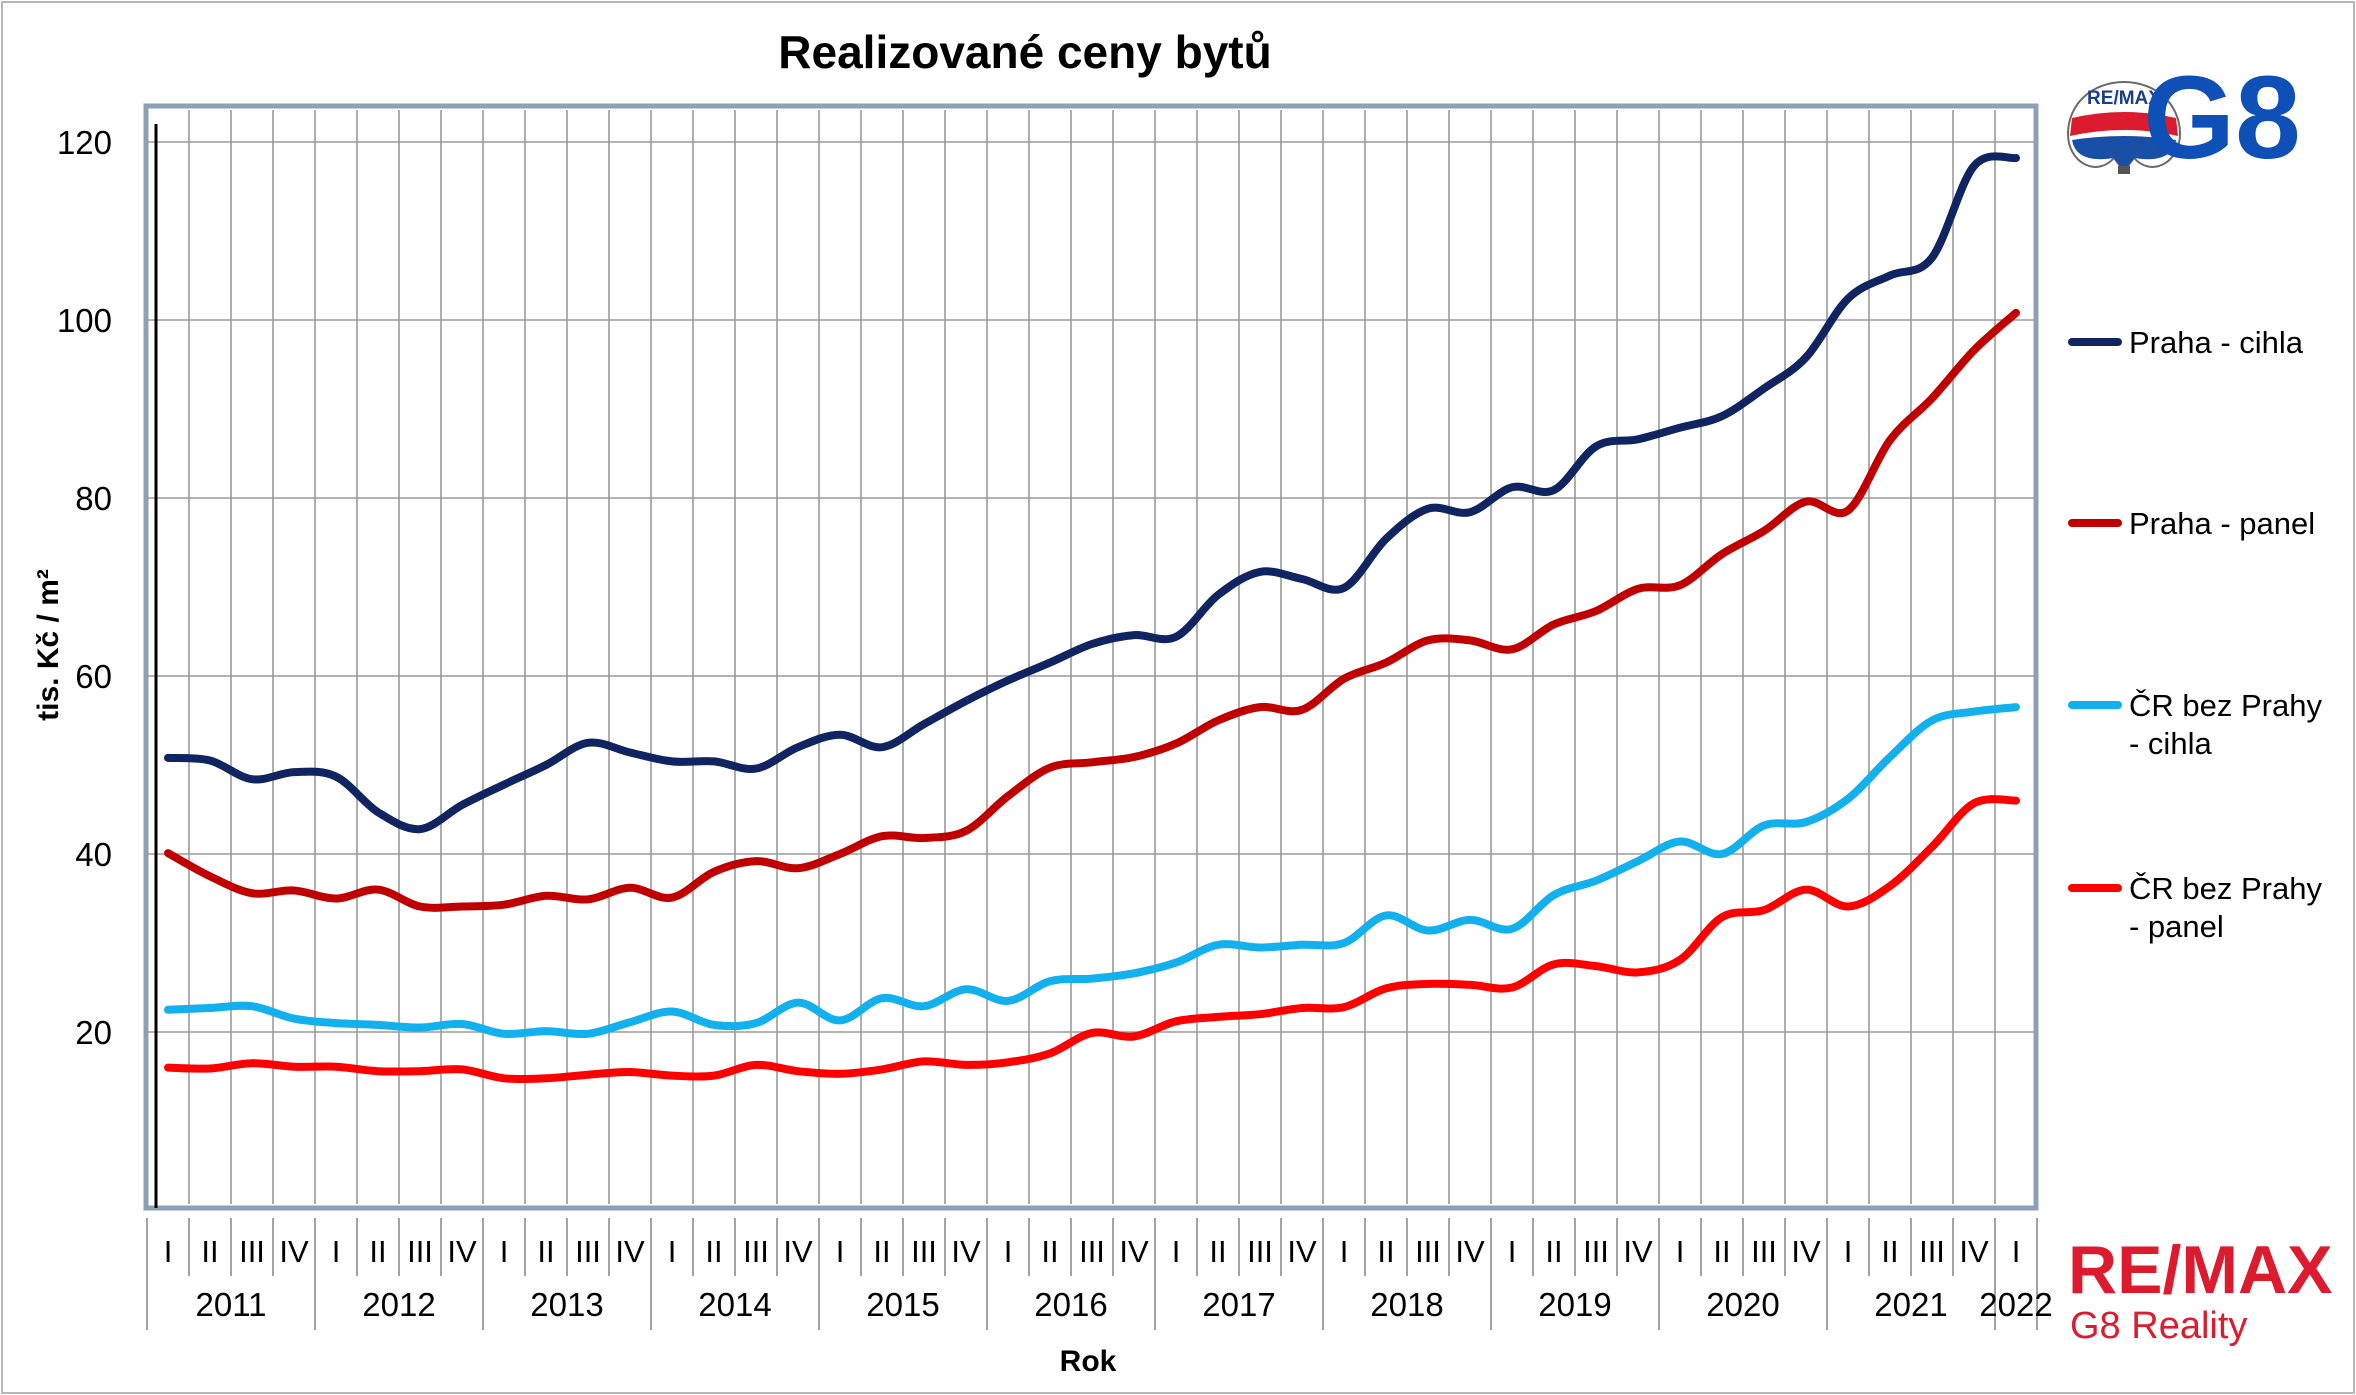  I want to click on g8-balloon-logo: RE/MAX G8, so click(2183, 118).